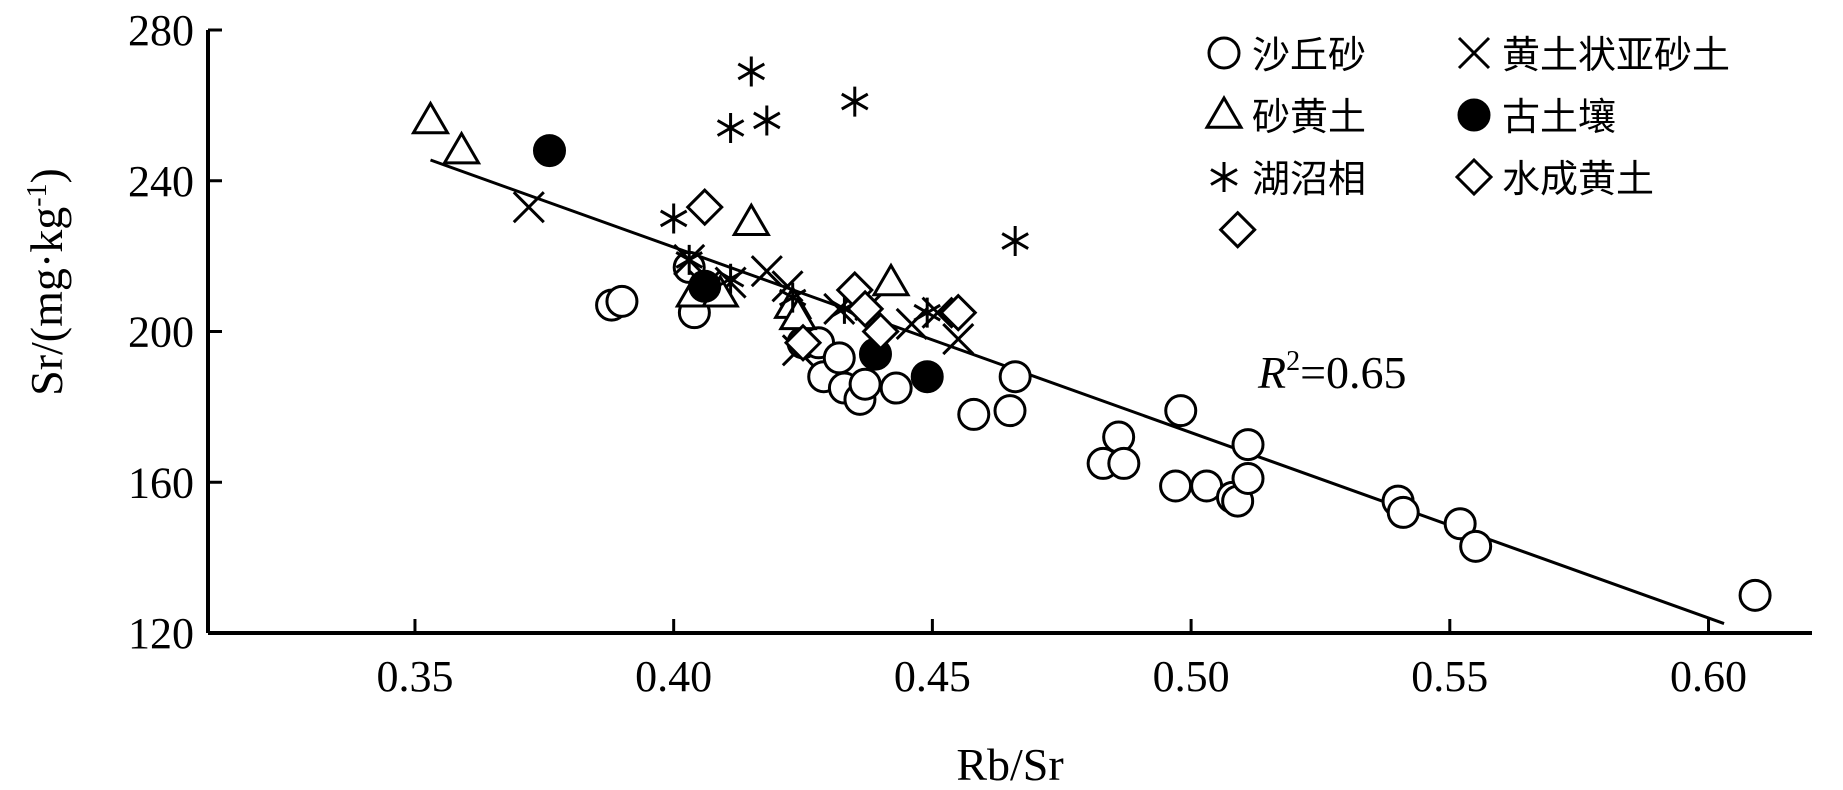 The height and width of the screenshot is (790, 1843). What do you see at coordinates (161, 633) in the screenshot?
I see `y-tick-label: 120` at bounding box center [161, 633].